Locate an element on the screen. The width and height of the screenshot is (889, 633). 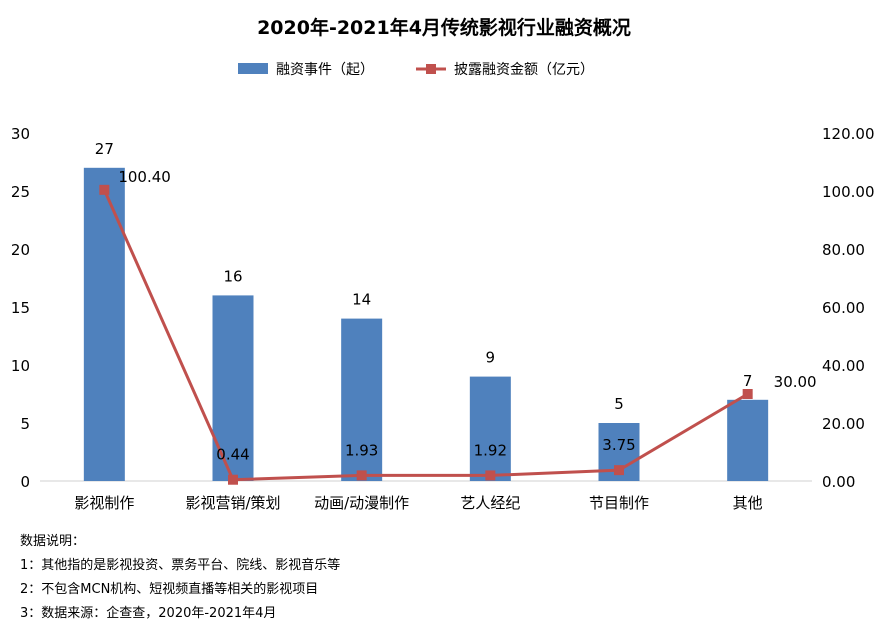
y-right-tick-label: 40.00 is located at coordinates (843, 366).